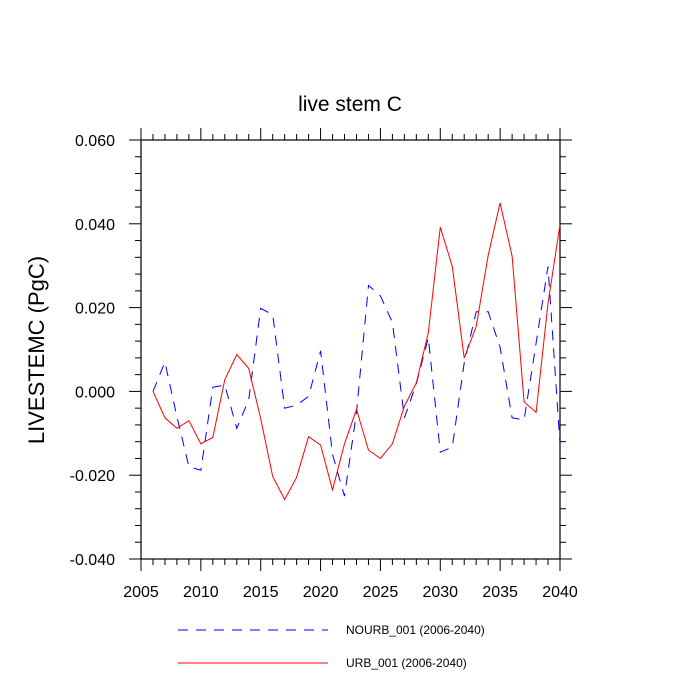  Describe the element at coordinates (440, 592) in the screenshot. I see `x-tick-label: 2030` at that location.